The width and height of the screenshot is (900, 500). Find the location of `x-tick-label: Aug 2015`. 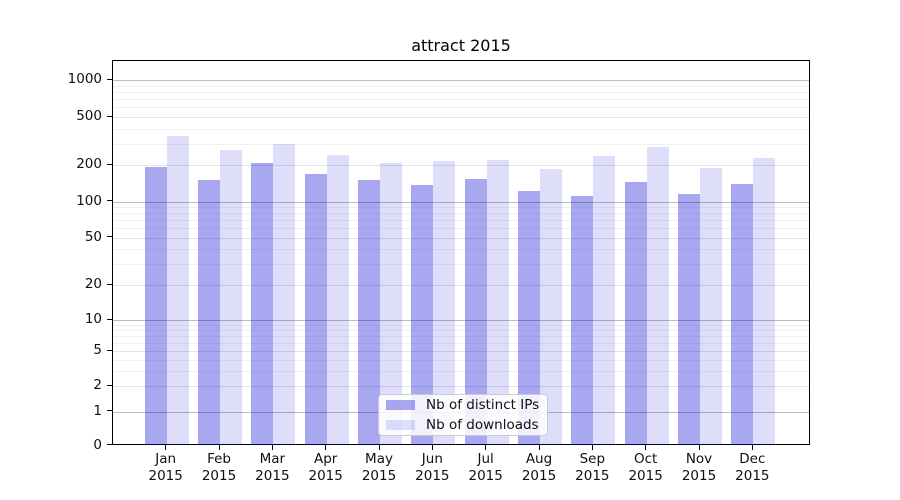

x-tick-label: Aug 2015 is located at coordinates (539, 467).